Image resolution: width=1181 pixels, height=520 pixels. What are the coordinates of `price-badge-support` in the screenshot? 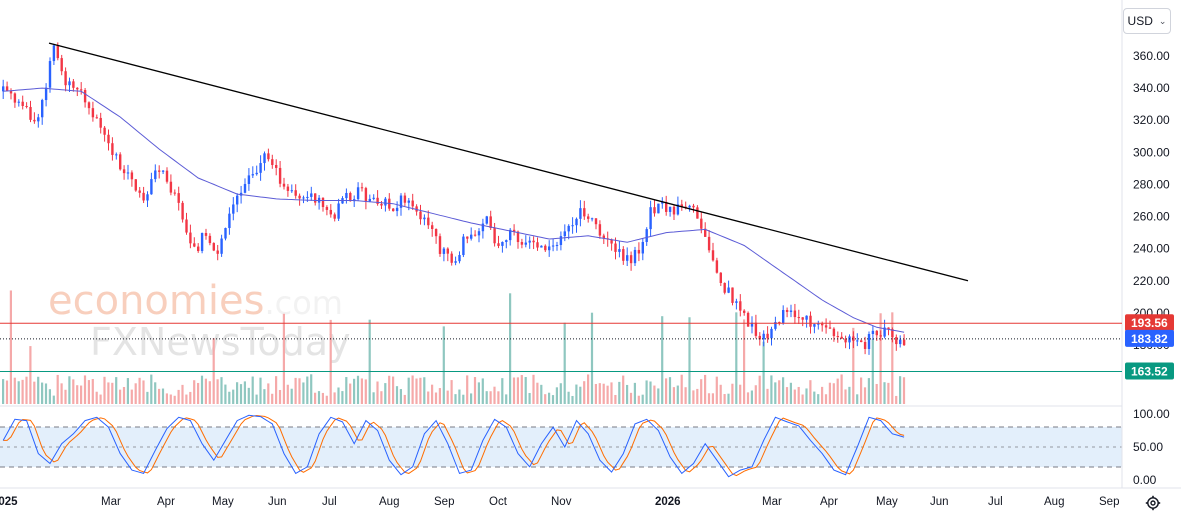 It's located at (1149, 371).